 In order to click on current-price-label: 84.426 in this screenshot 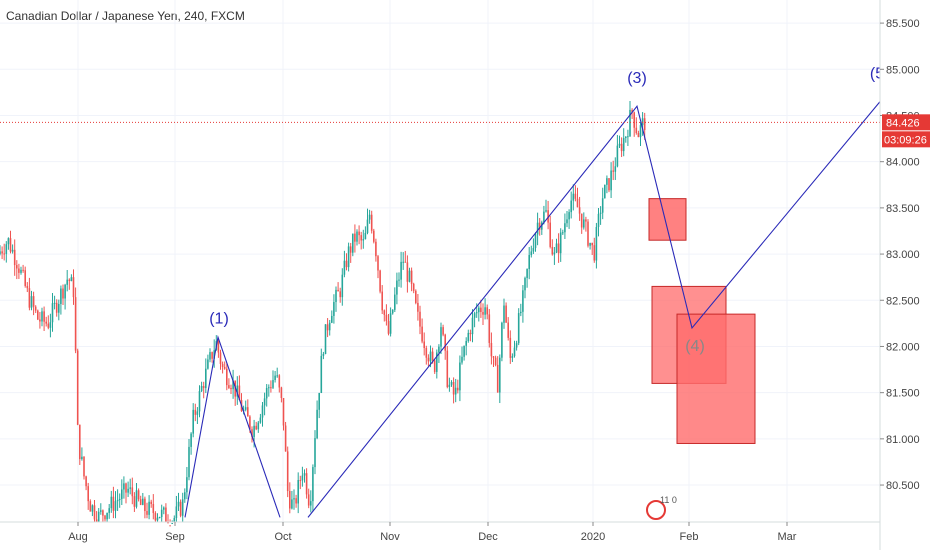, I will do `click(903, 123)`.